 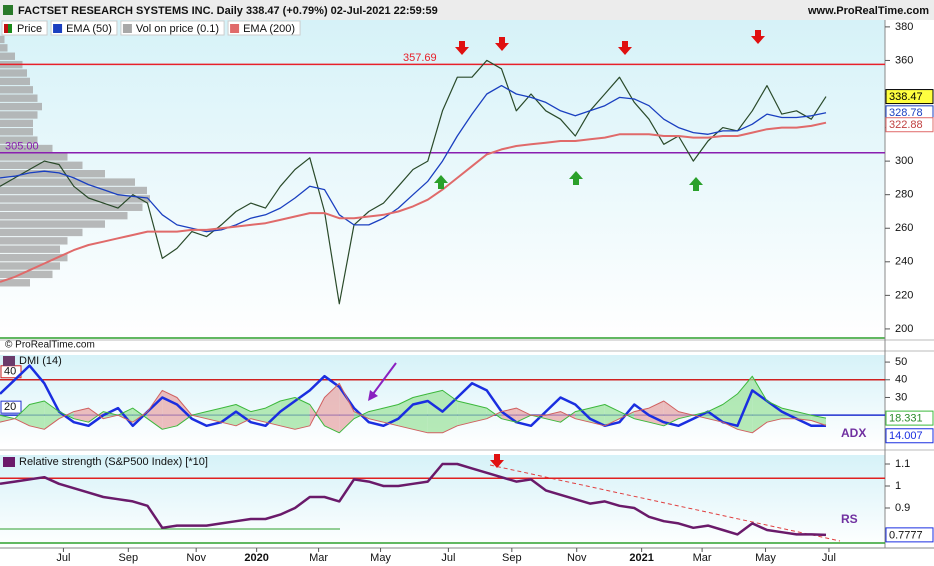 I want to click on buy-arrows, so click(x=568, y=181).